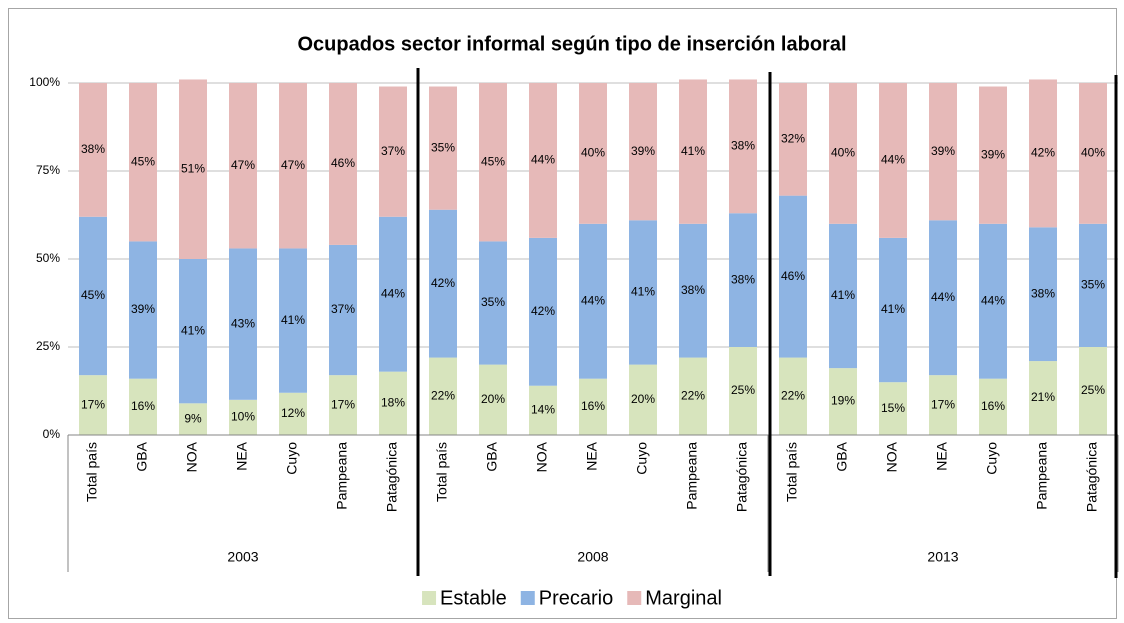 This screenshot has height=623, width=1124. I want to click on data-label: 22%, so click(793, 395).